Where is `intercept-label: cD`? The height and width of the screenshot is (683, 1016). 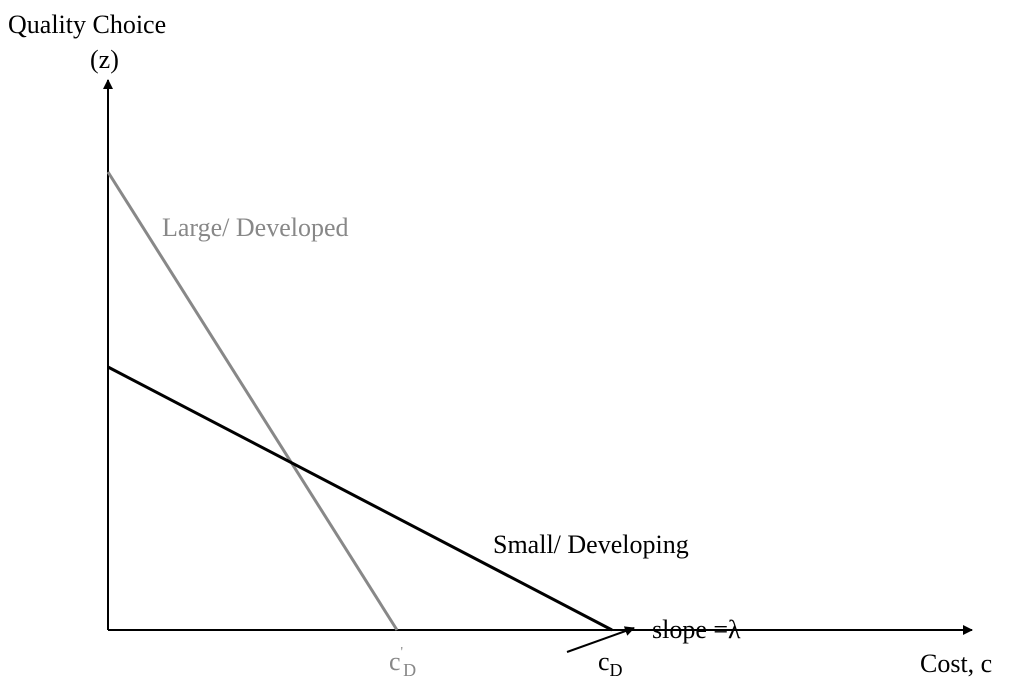
intercept-label: cD is located at coordinates (610, 663).